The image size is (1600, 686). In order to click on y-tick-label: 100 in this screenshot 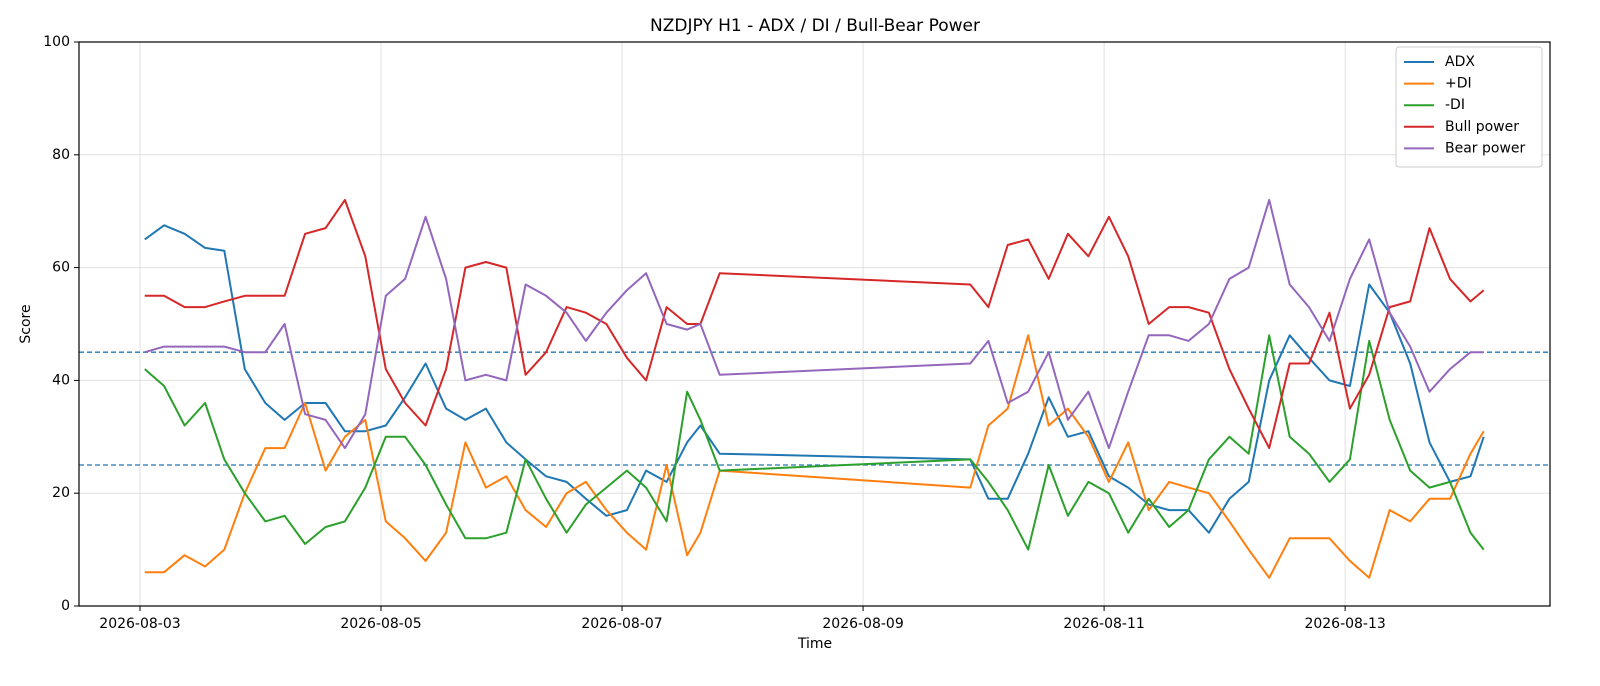, I will do `click(56, 42)`.